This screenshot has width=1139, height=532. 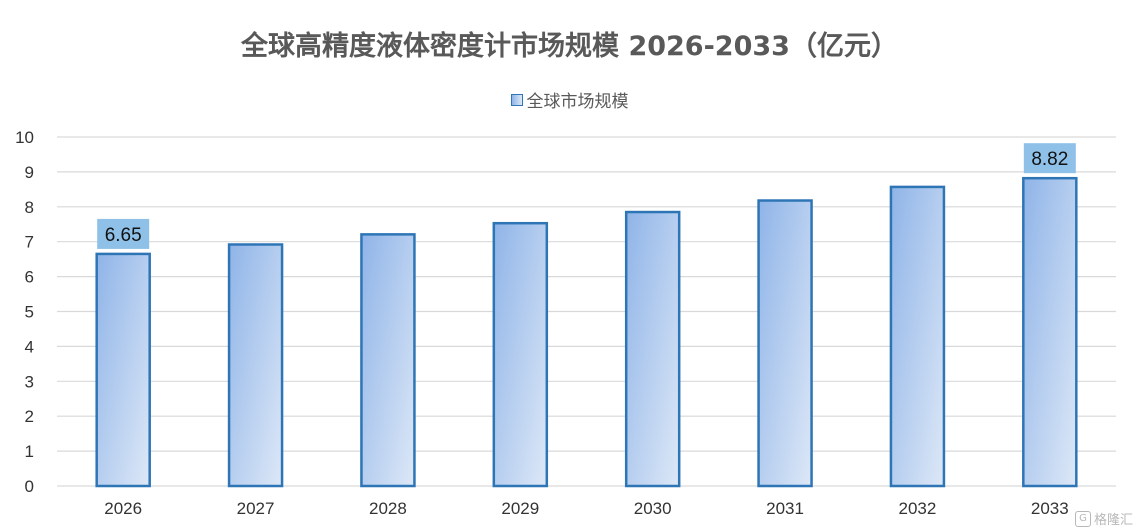 What do you see at coordinates (29, 451) in the screenshot?
I see `y-tick-label: 1` at bounding box center [29, 451].